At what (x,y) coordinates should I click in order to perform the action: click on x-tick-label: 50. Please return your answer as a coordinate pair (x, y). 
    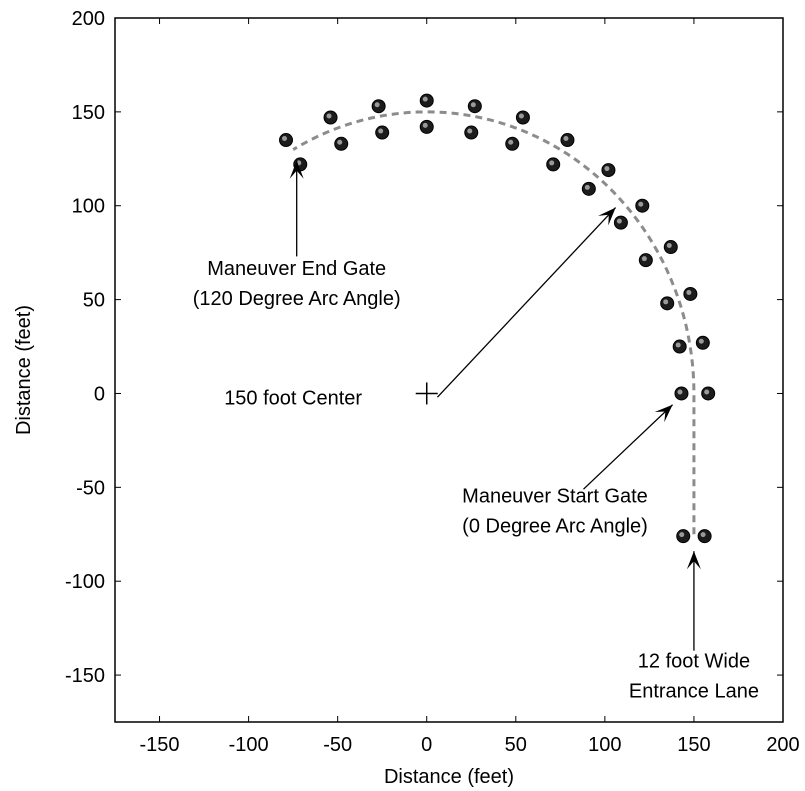
    Looking at the image, I should click on (516, 745).